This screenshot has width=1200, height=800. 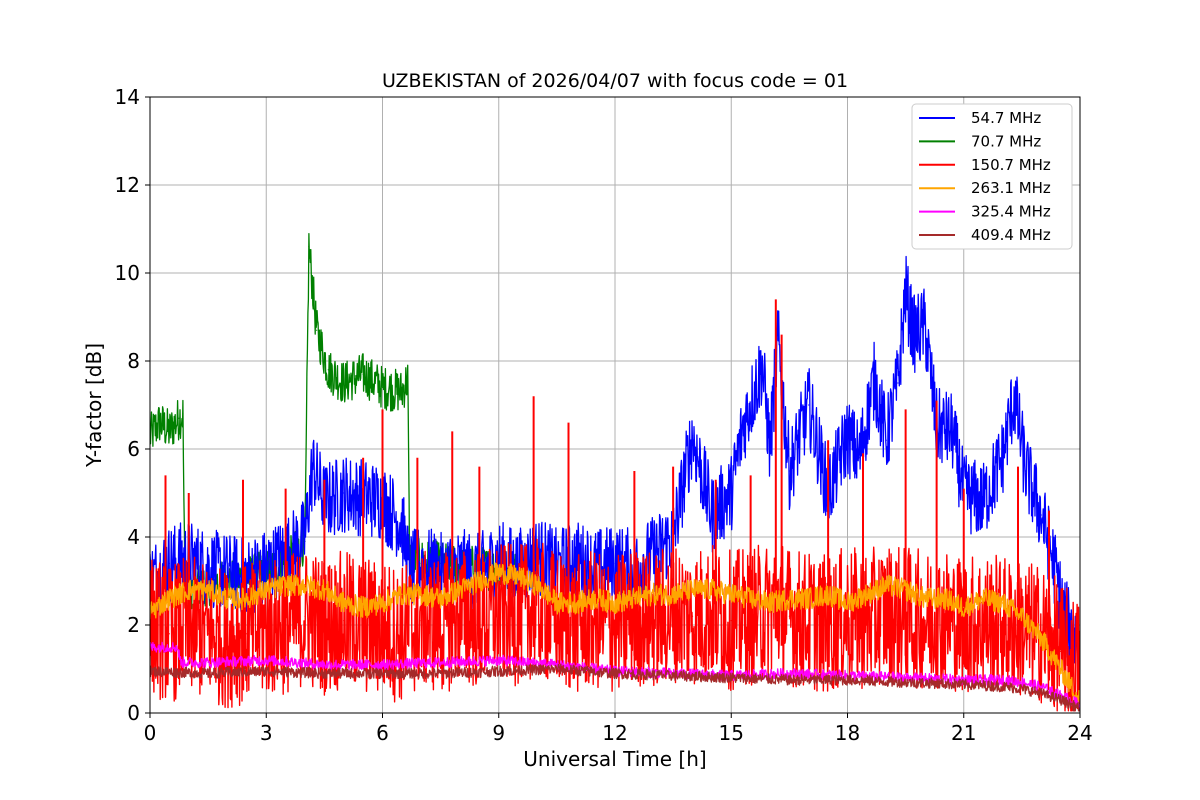 I want to click on y-tick-label: 12, so click(x=127, y=185).